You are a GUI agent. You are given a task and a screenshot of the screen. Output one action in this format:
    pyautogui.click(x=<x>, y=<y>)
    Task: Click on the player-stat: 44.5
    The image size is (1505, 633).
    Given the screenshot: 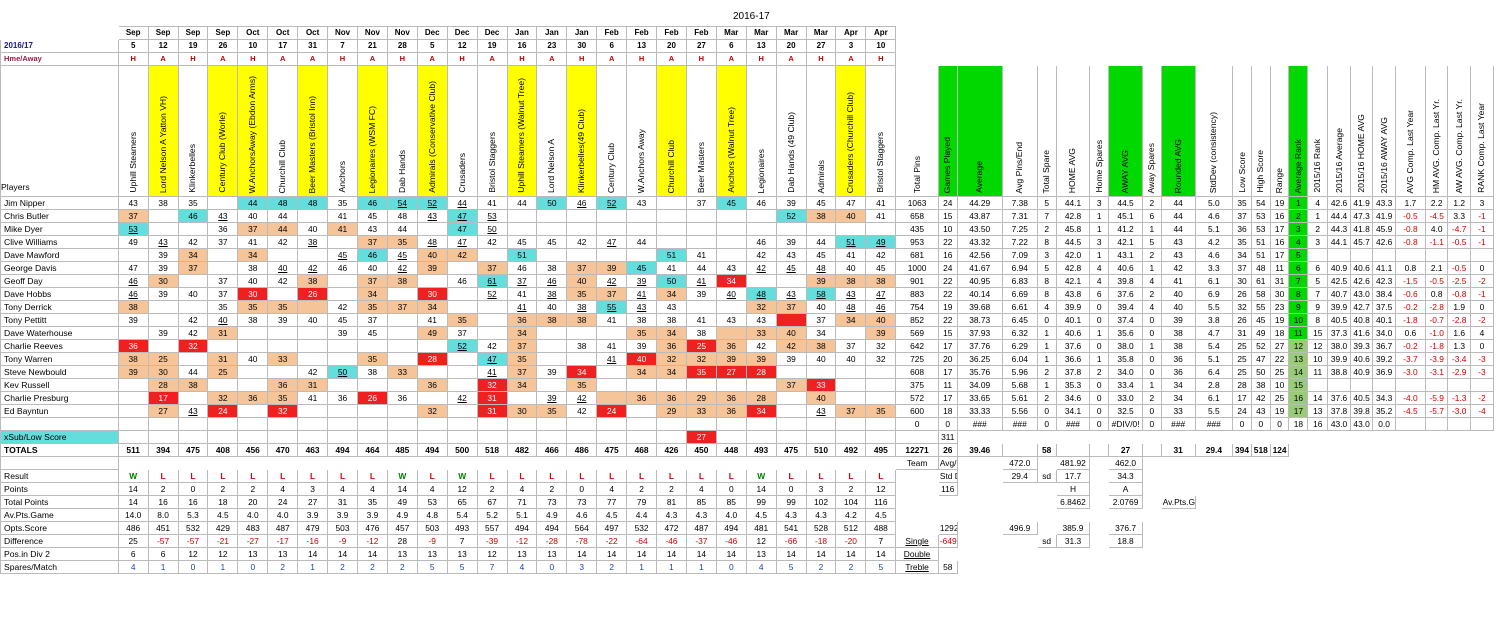 What is the action you would take?
    pyautogui.click(x=1125, y=203)
    